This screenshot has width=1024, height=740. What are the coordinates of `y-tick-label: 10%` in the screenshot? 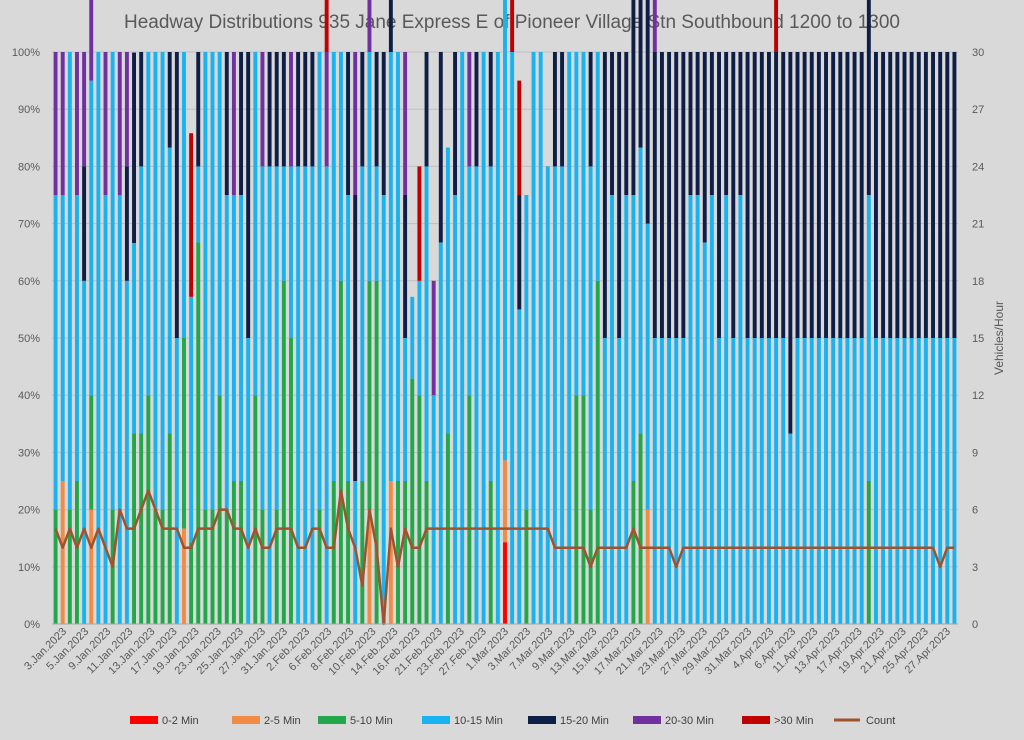 It's located at (29, 568).